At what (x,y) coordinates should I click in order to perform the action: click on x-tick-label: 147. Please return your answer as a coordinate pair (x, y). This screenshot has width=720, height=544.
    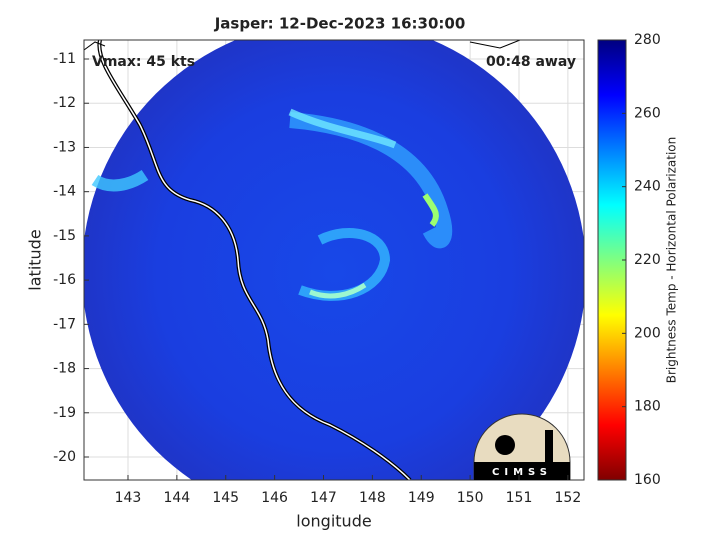
    Looking at the image, I should click on (323, 498).